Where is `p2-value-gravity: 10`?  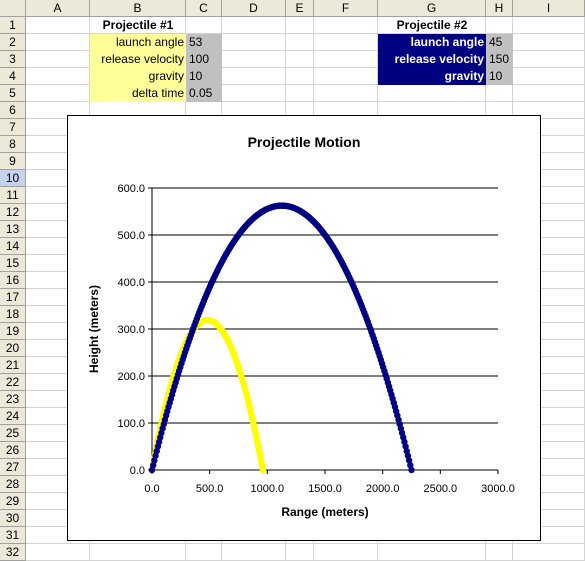
p2-value-gravity: 10 is located at coordinates (499, 76).